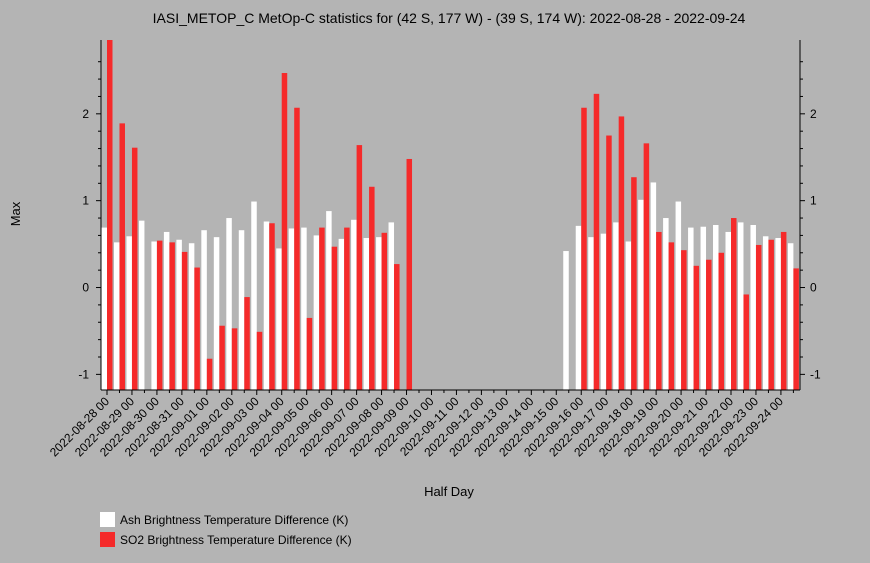 This screenshot has width=870, height=563. I want to click on y-tick-label-left: 2, so click(85, 114).